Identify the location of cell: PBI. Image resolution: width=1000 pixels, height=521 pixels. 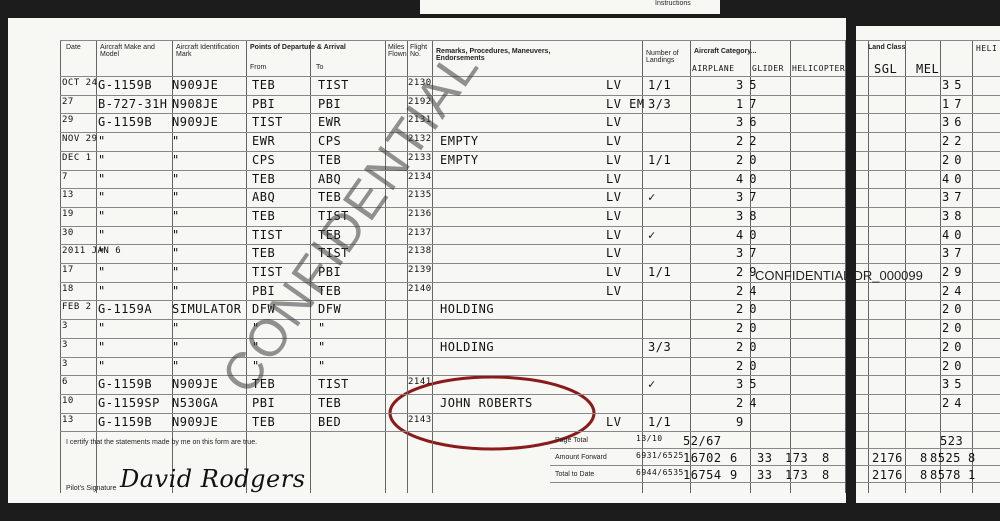
(330, 103).